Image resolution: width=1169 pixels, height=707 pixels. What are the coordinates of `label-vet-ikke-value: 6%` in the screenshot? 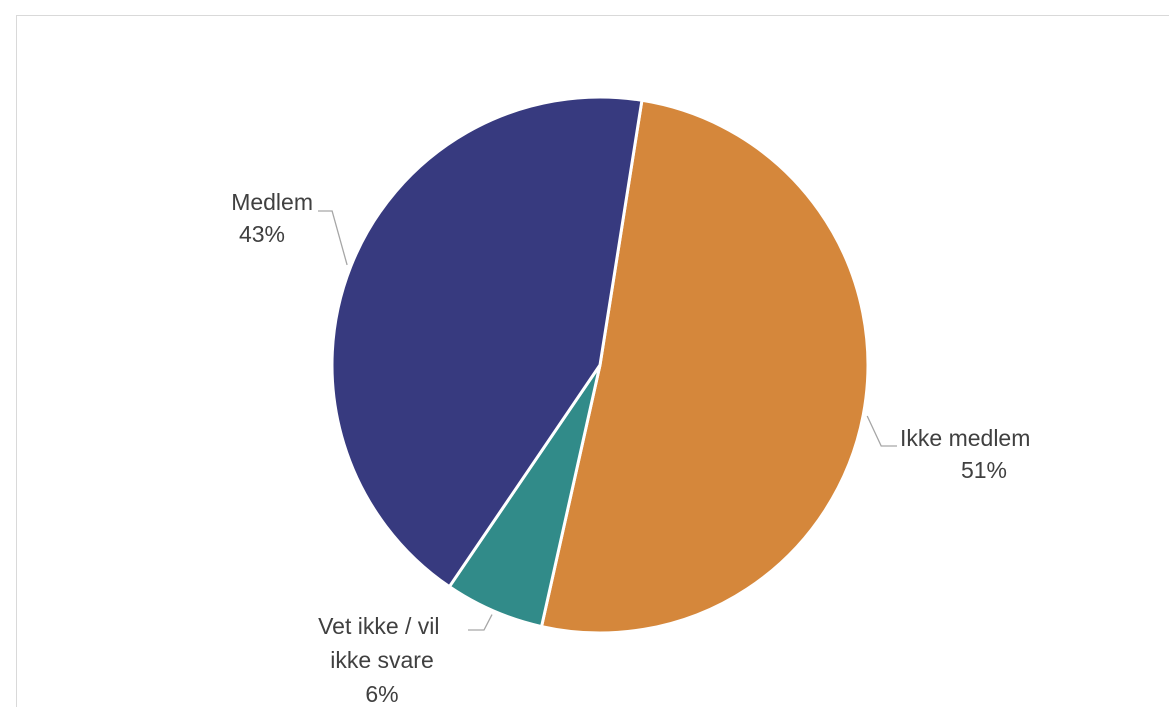 It's located at (381, 694).